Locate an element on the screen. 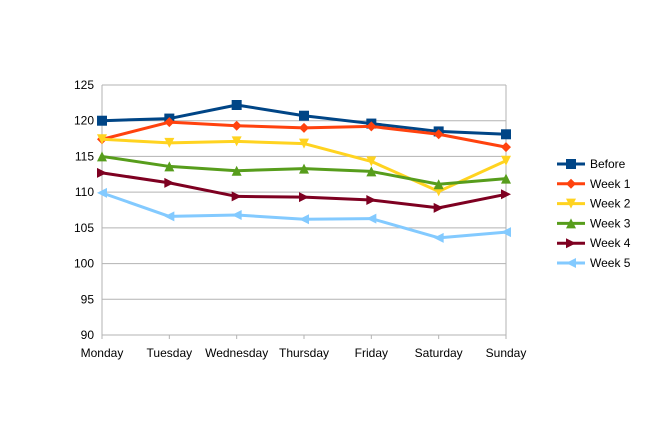 The width and height of the screenshot is (672, 432). series-before is located at coordinates (304, 120).